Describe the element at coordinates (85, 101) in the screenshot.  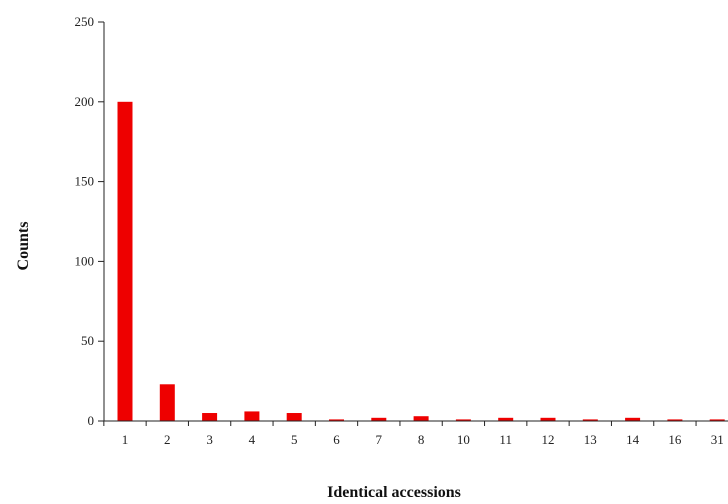
I see `y-tick-label: 200` at that location.